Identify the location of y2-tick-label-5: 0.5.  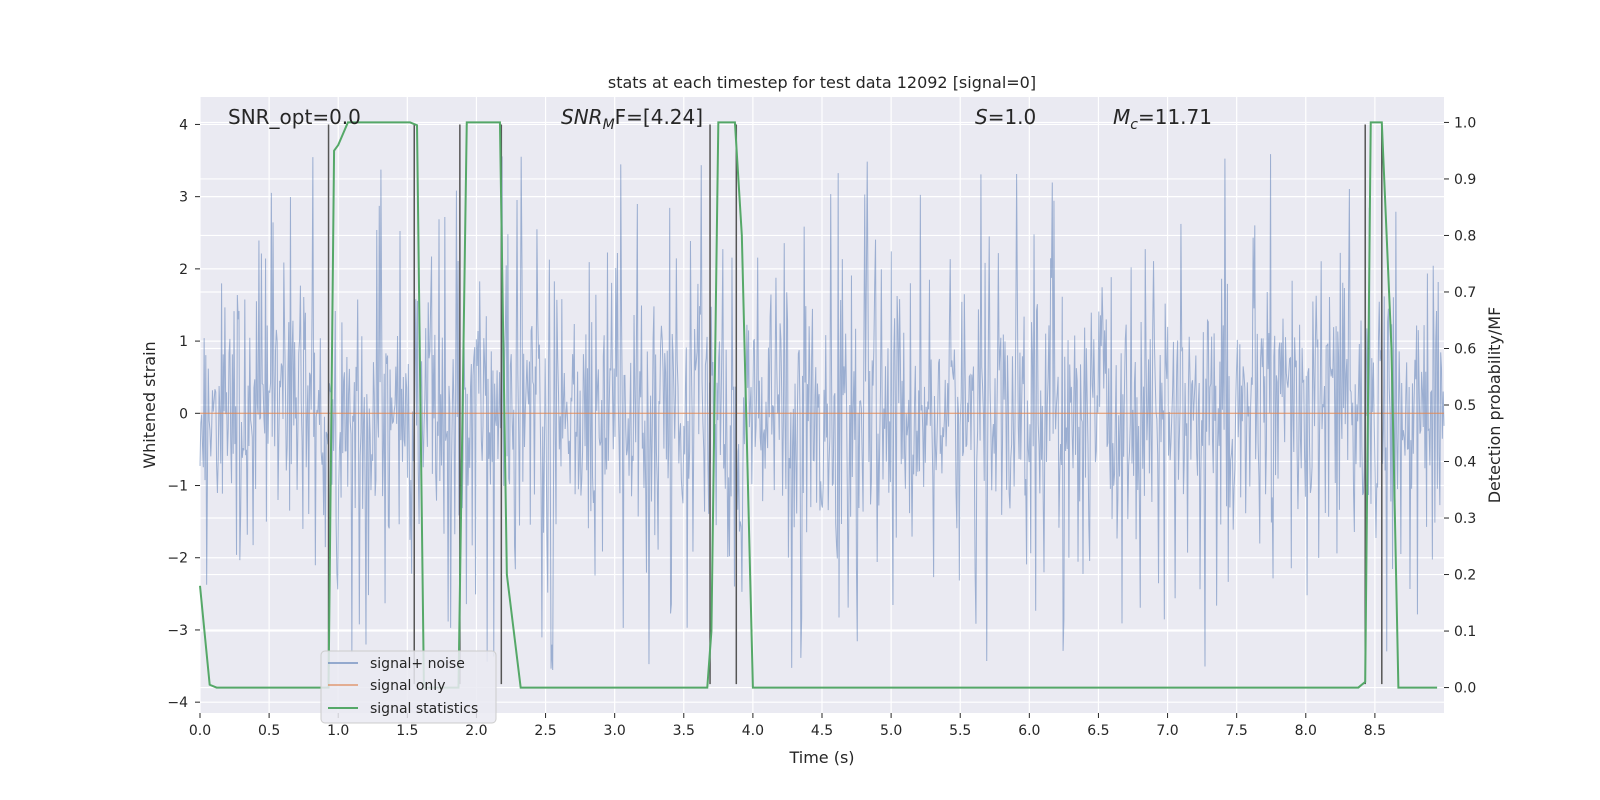
(1465, 406).